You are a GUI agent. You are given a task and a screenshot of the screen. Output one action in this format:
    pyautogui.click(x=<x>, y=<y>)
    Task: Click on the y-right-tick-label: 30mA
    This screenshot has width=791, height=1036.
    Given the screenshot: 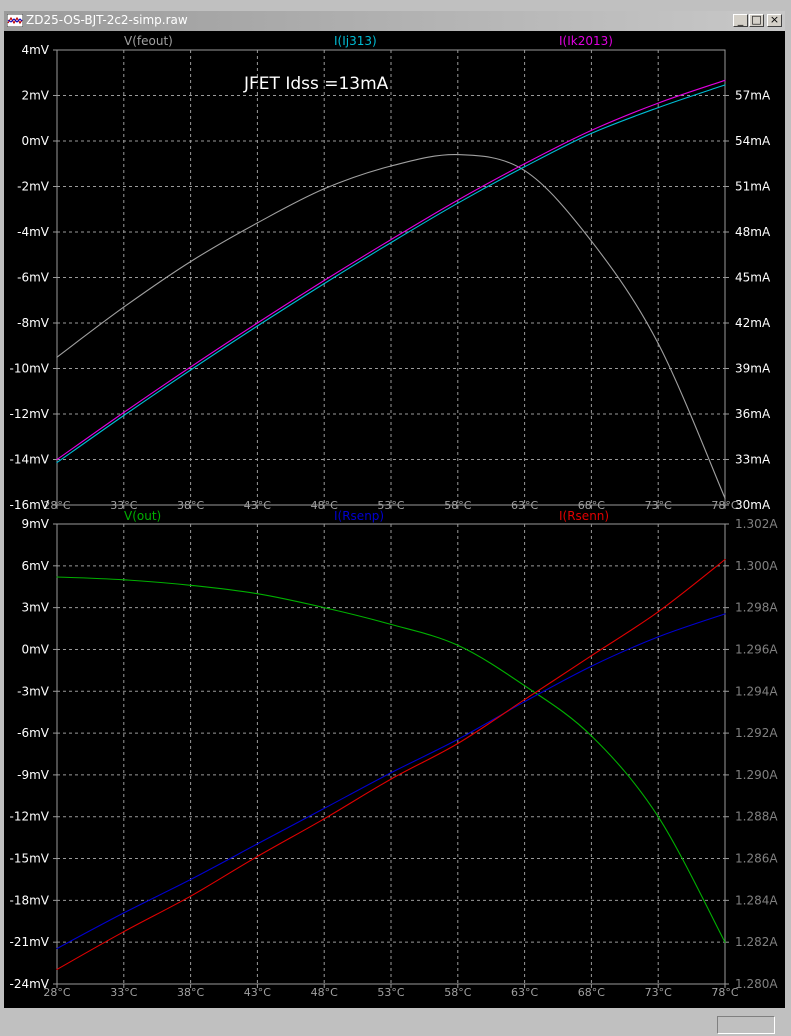 What is the action you would take?
    pyautogui.click(x=753, y=505)
    